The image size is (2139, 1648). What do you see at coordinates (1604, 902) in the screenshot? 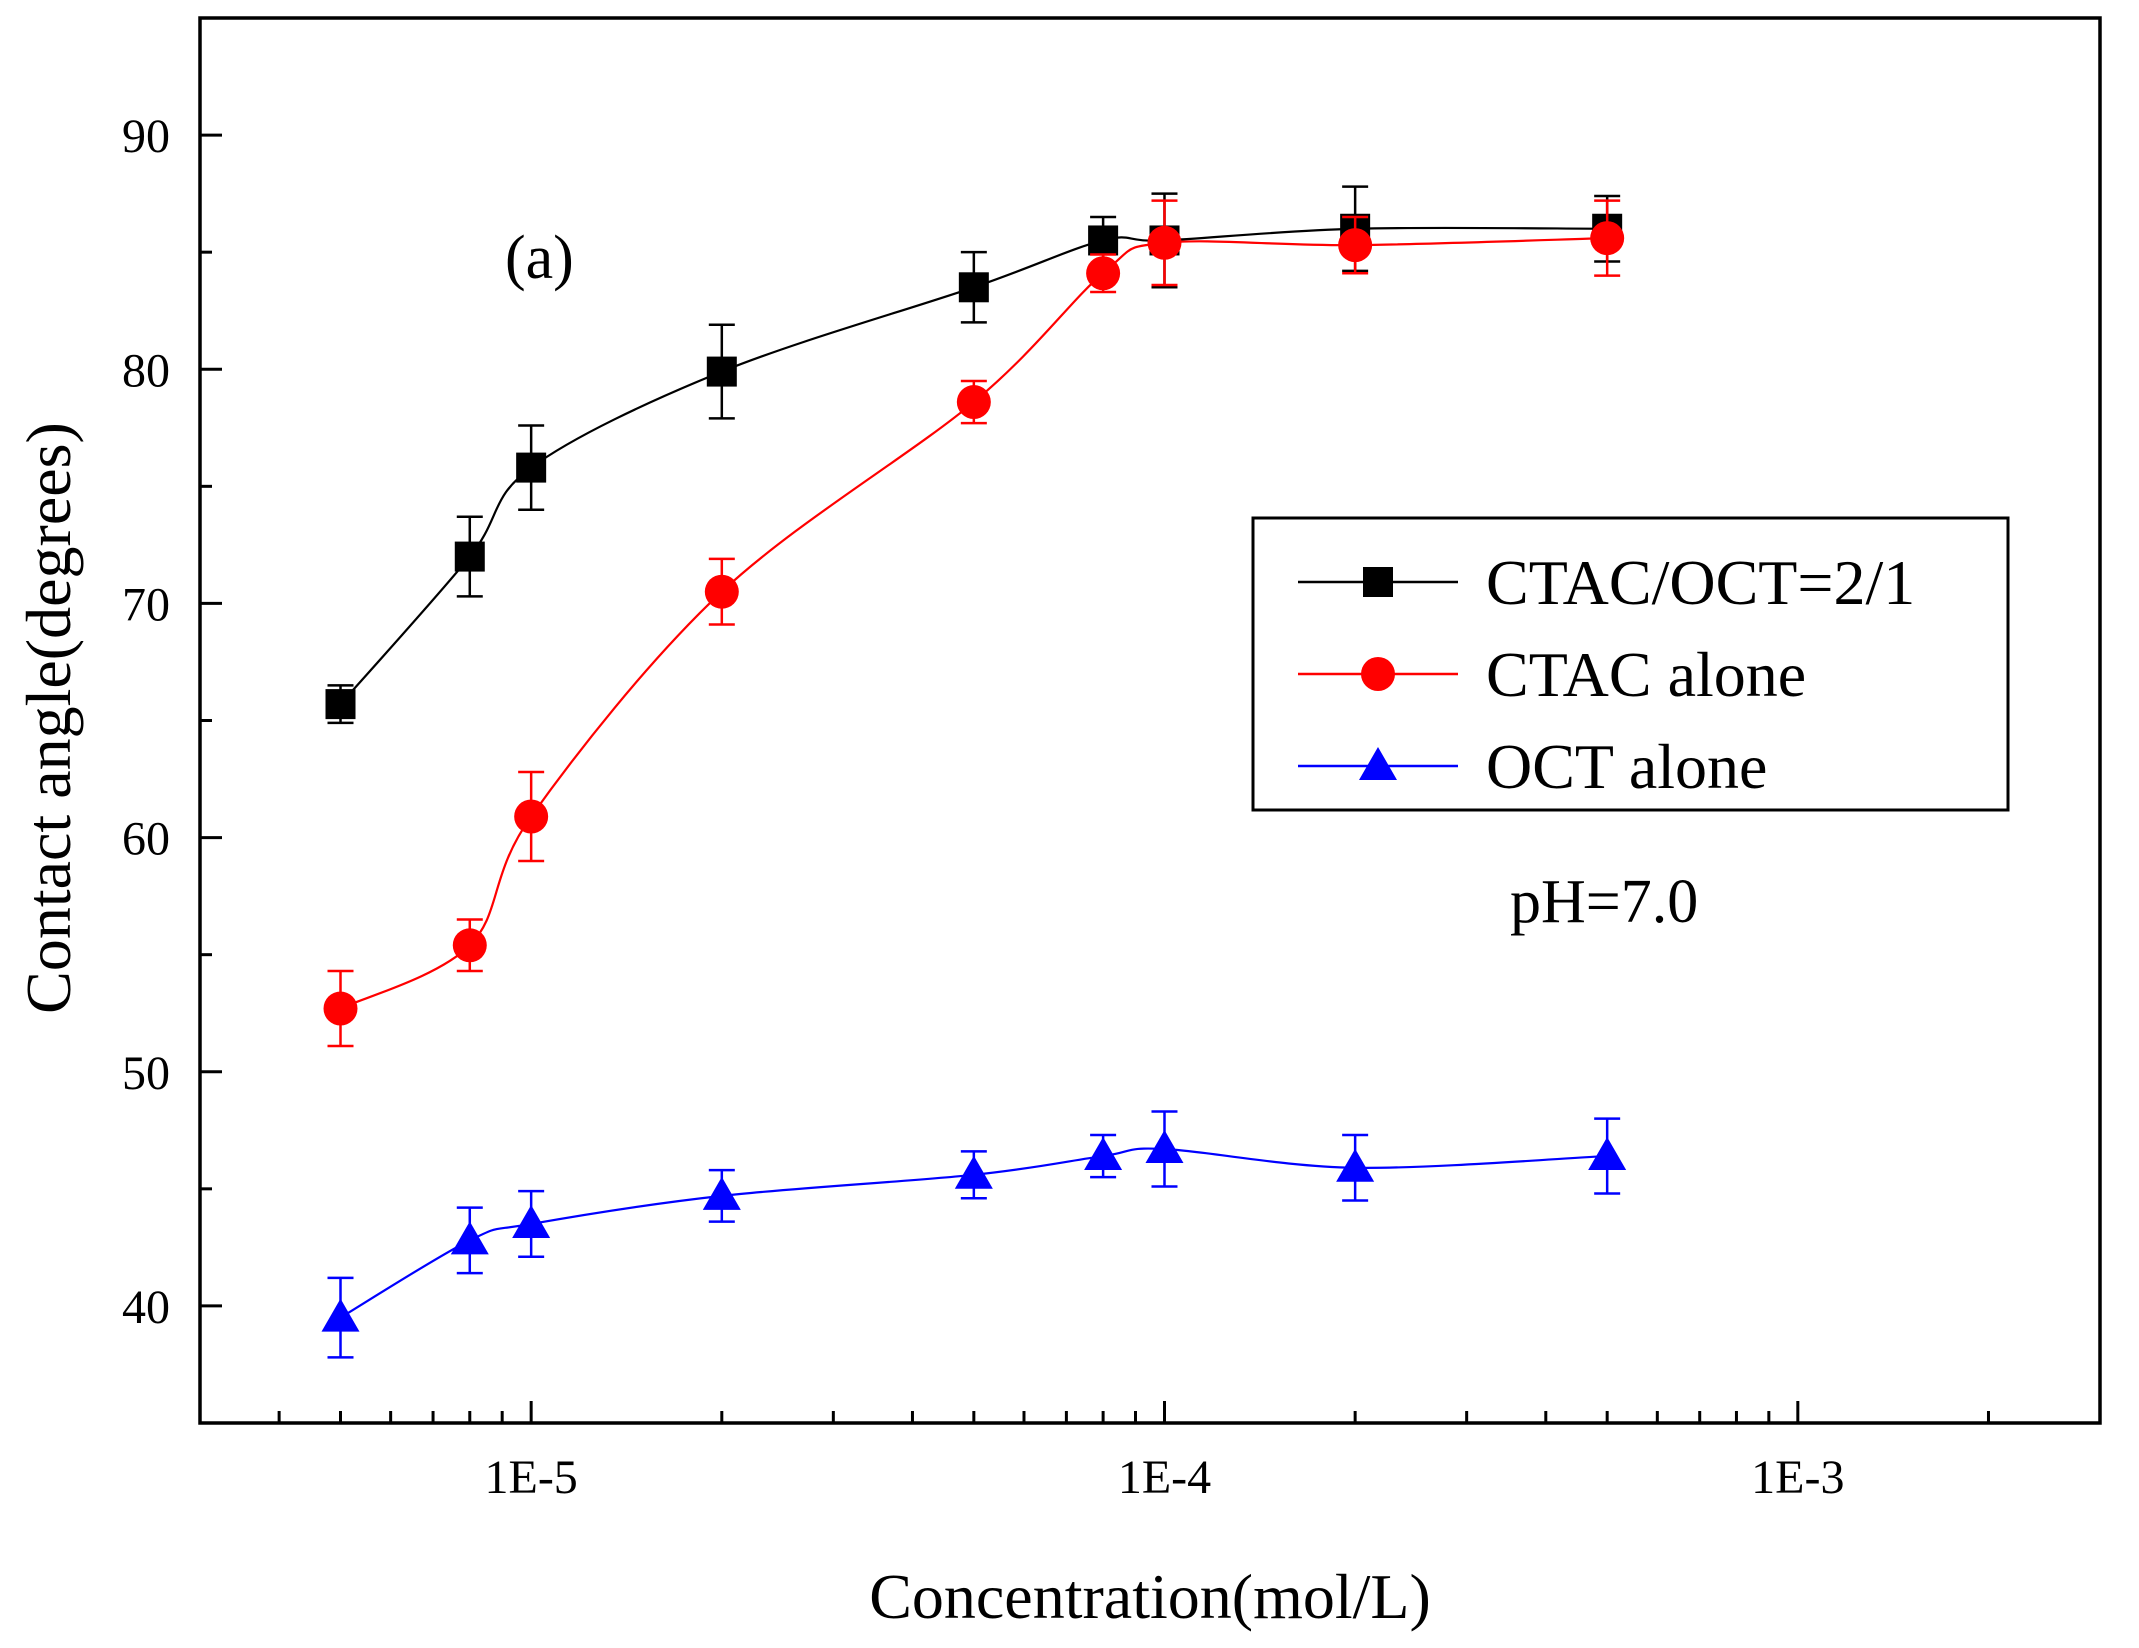
I see `ph-annotation: pH=7.0` at bounding box center [1604, 902].